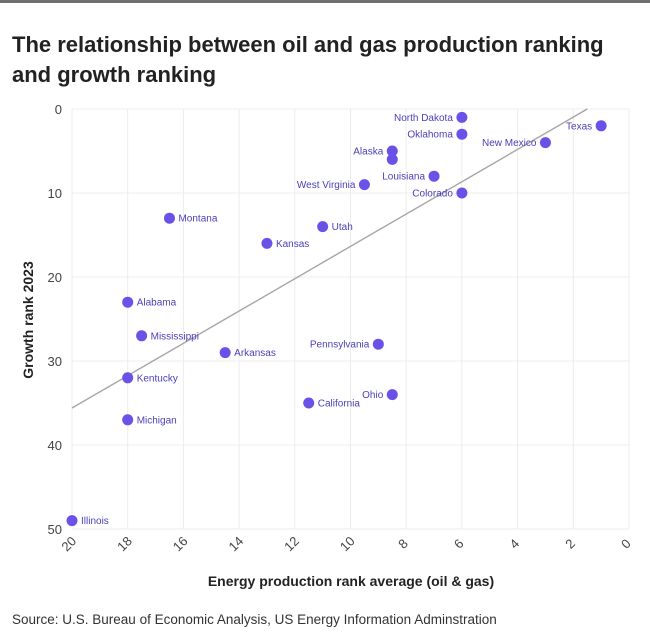 The width and height of the screenshot is (650, 639). What do you see at coordinates (579, 126) in the screenshot?
I see `point-label: Texas` at bounding box center [579, 126].